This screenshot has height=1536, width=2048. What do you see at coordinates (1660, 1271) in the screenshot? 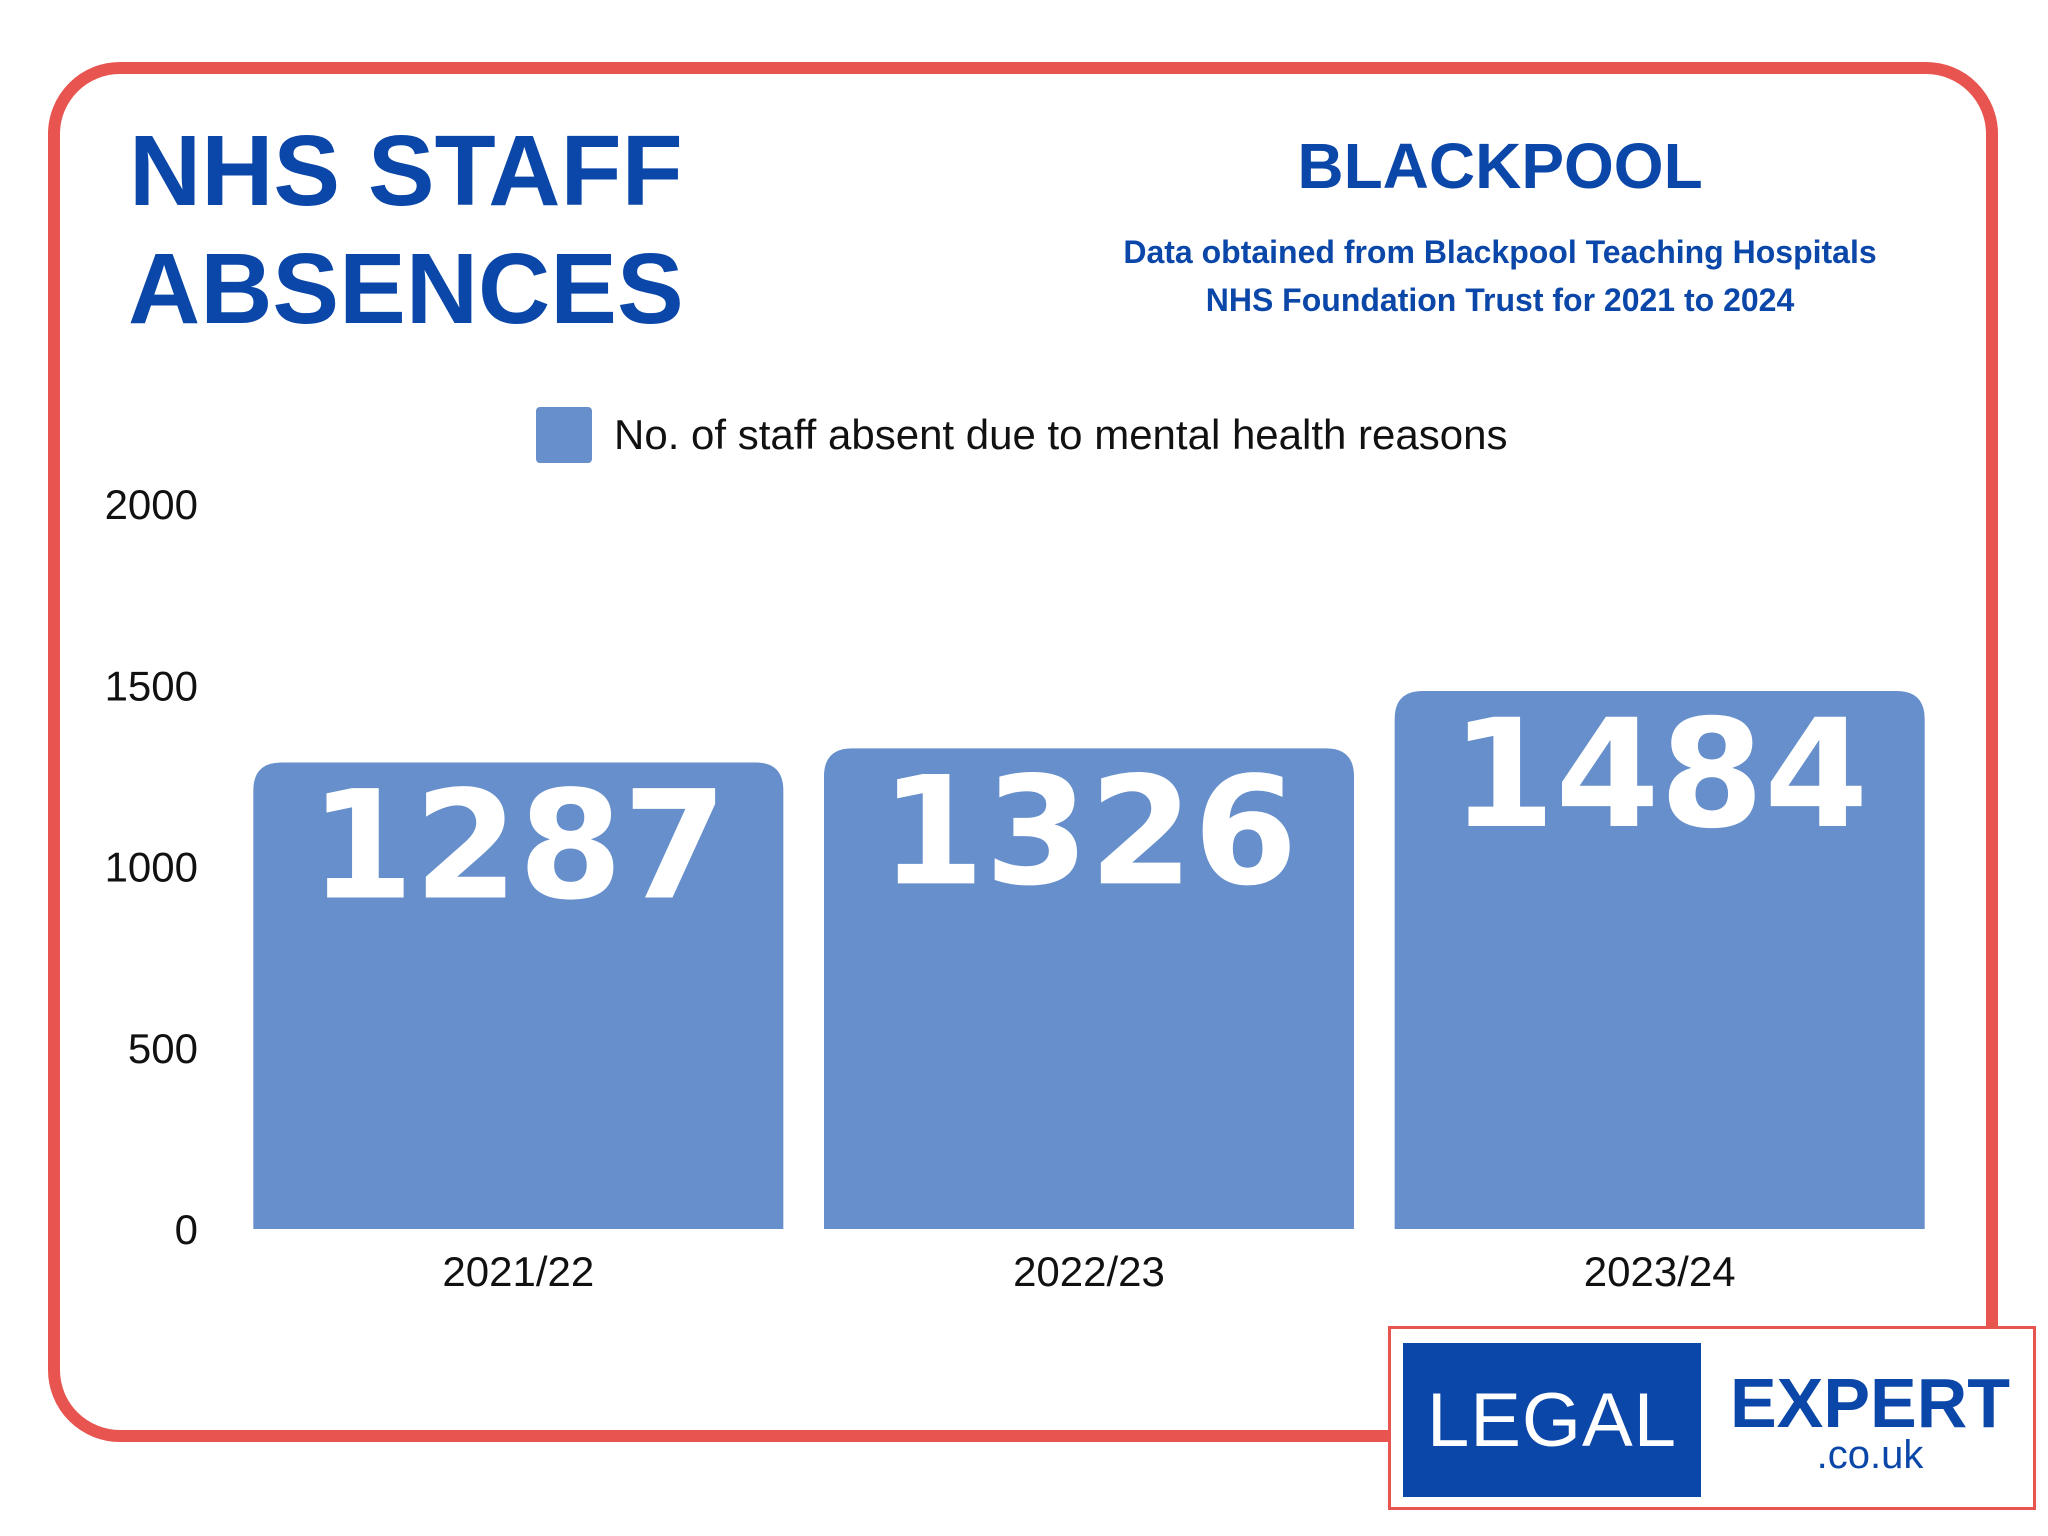
I see `x-tick-label: 2023/24` at bounding box center [1660, 1271].